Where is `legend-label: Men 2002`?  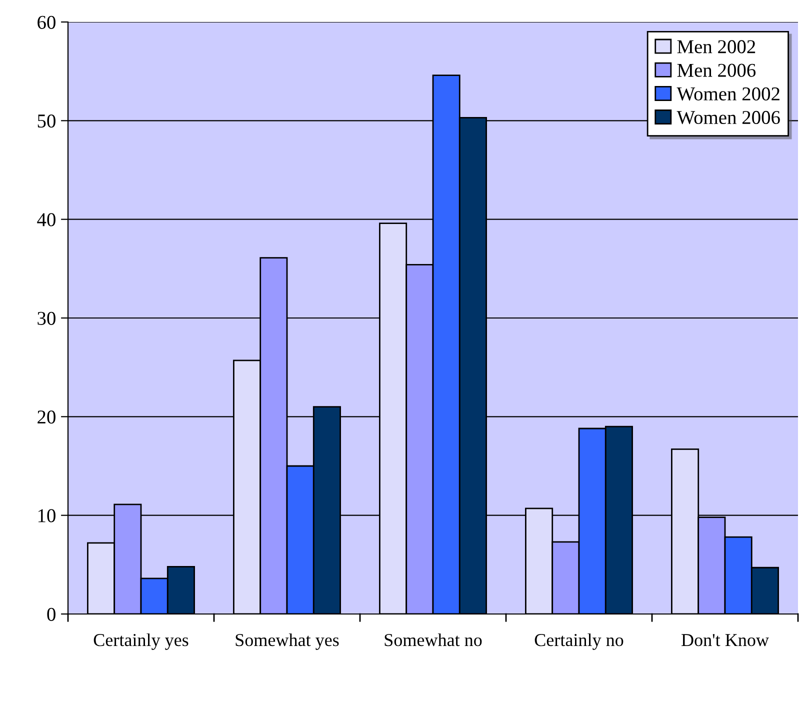 legend-label: Men 2002 is located at coordinates (716, 47).